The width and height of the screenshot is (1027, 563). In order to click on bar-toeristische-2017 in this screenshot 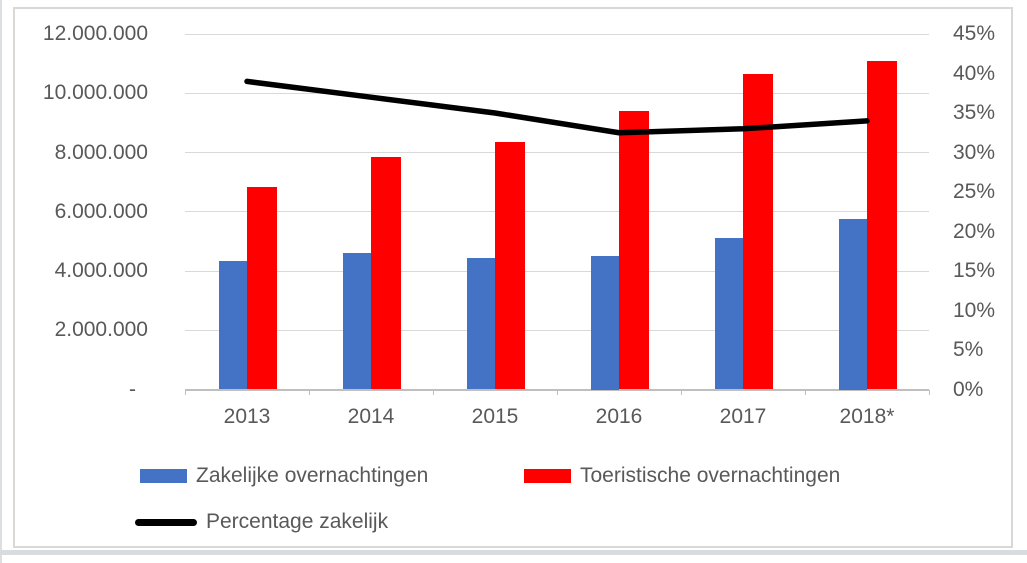, I will do `click(758, 231)`.